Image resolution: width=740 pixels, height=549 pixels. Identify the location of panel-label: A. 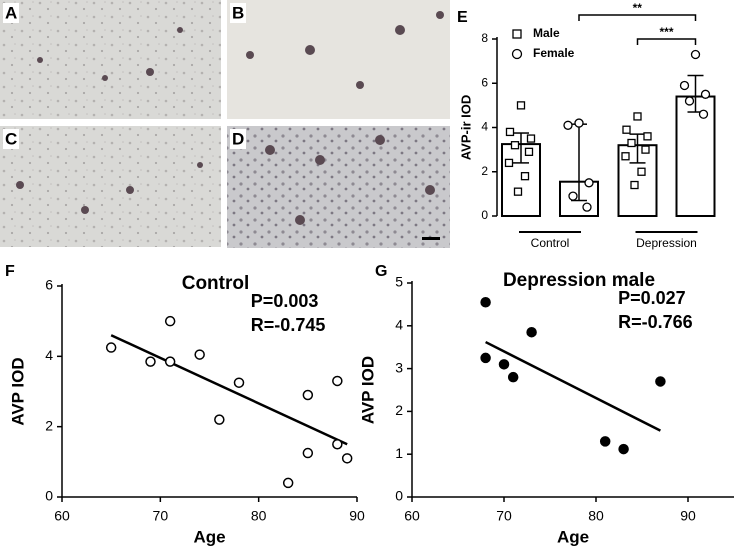
(11, 12).